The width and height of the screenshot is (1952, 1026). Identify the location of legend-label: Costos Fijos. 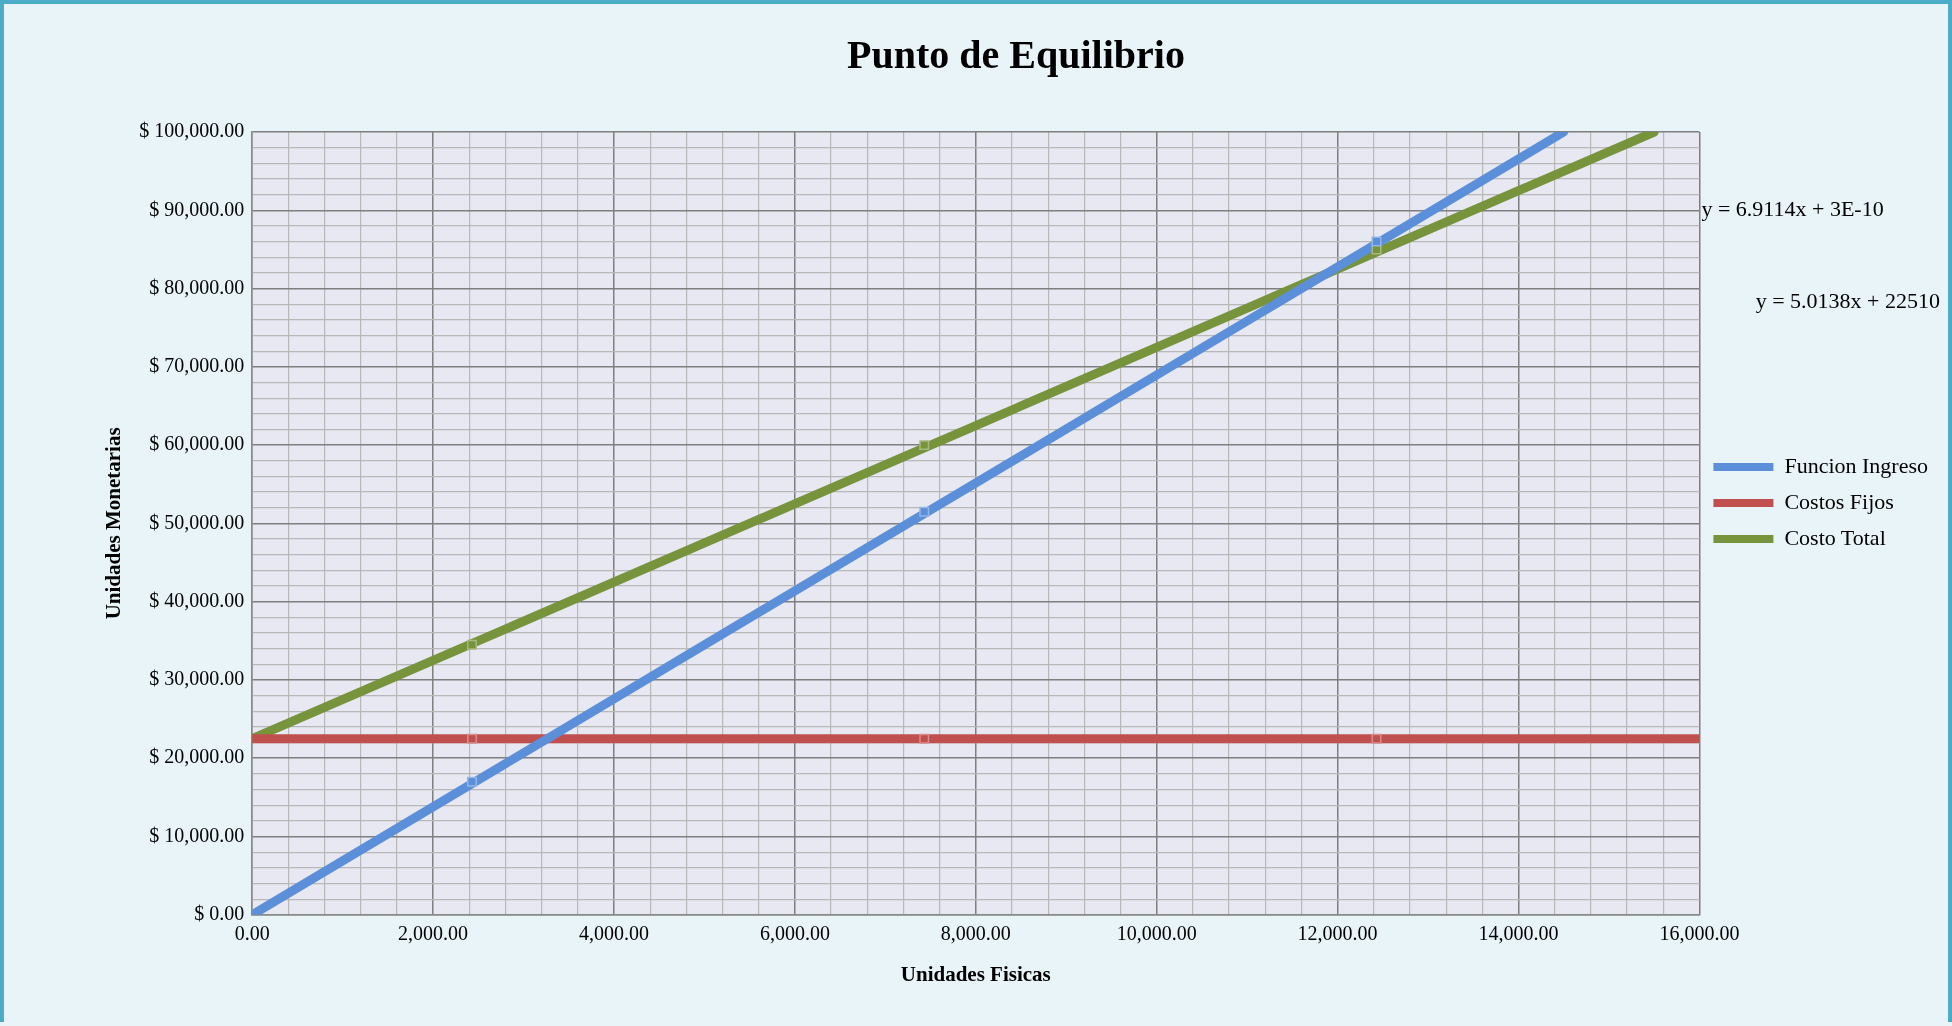
(1839, 501).